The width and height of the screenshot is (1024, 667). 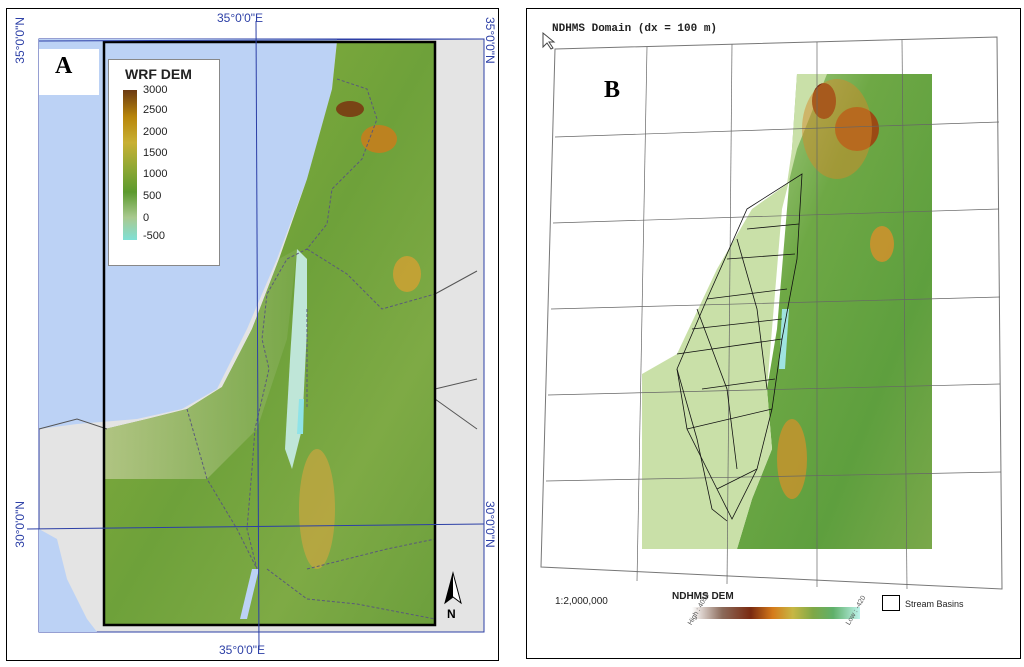 I want to click on meridian-35e, so click(x=257, y=335).